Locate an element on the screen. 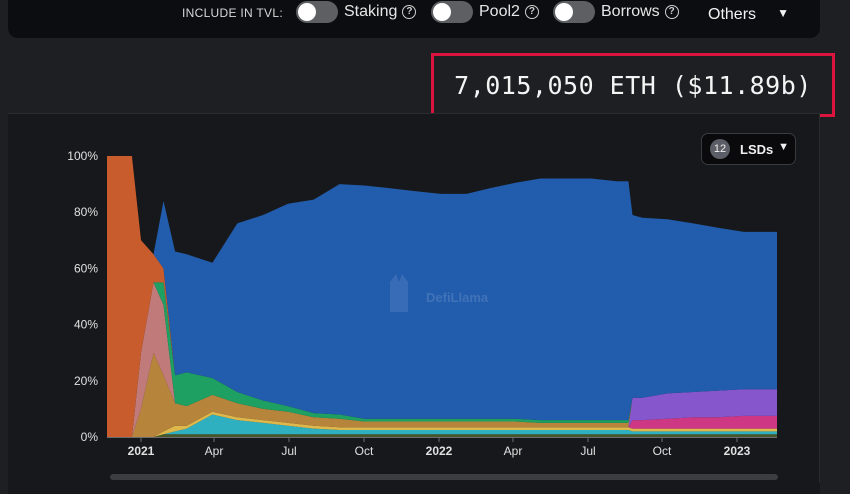 Image resolution: width=850 pixels, height=494 pixels. lsd-selector-label: LSDs is located at coordinates (757, 149).